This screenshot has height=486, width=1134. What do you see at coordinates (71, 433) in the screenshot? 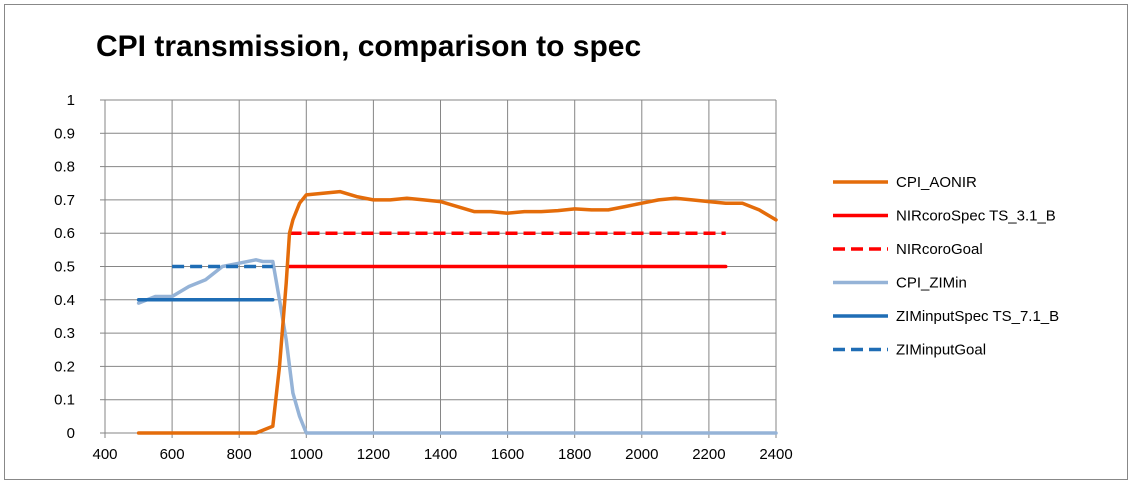
I see `y-tick-label: 0` at bounding box center [71, 433].